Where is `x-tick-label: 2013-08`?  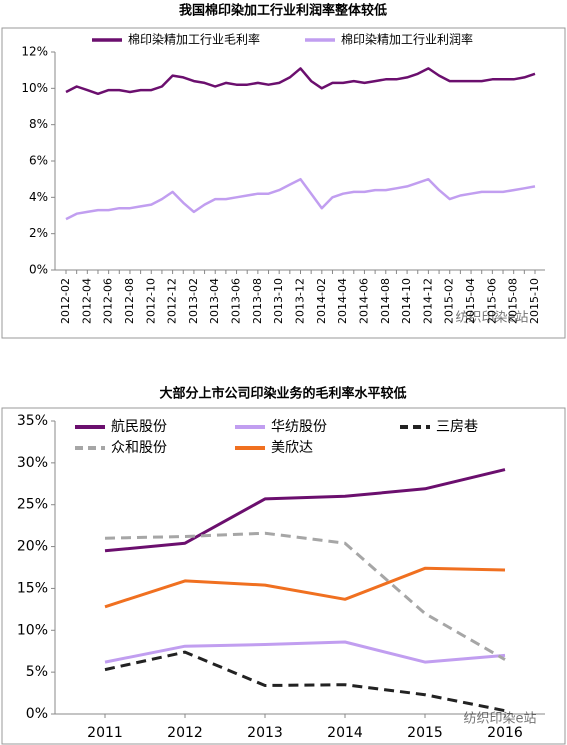 x-tick-label: 2013-08 is located at coordinates (257, 301).